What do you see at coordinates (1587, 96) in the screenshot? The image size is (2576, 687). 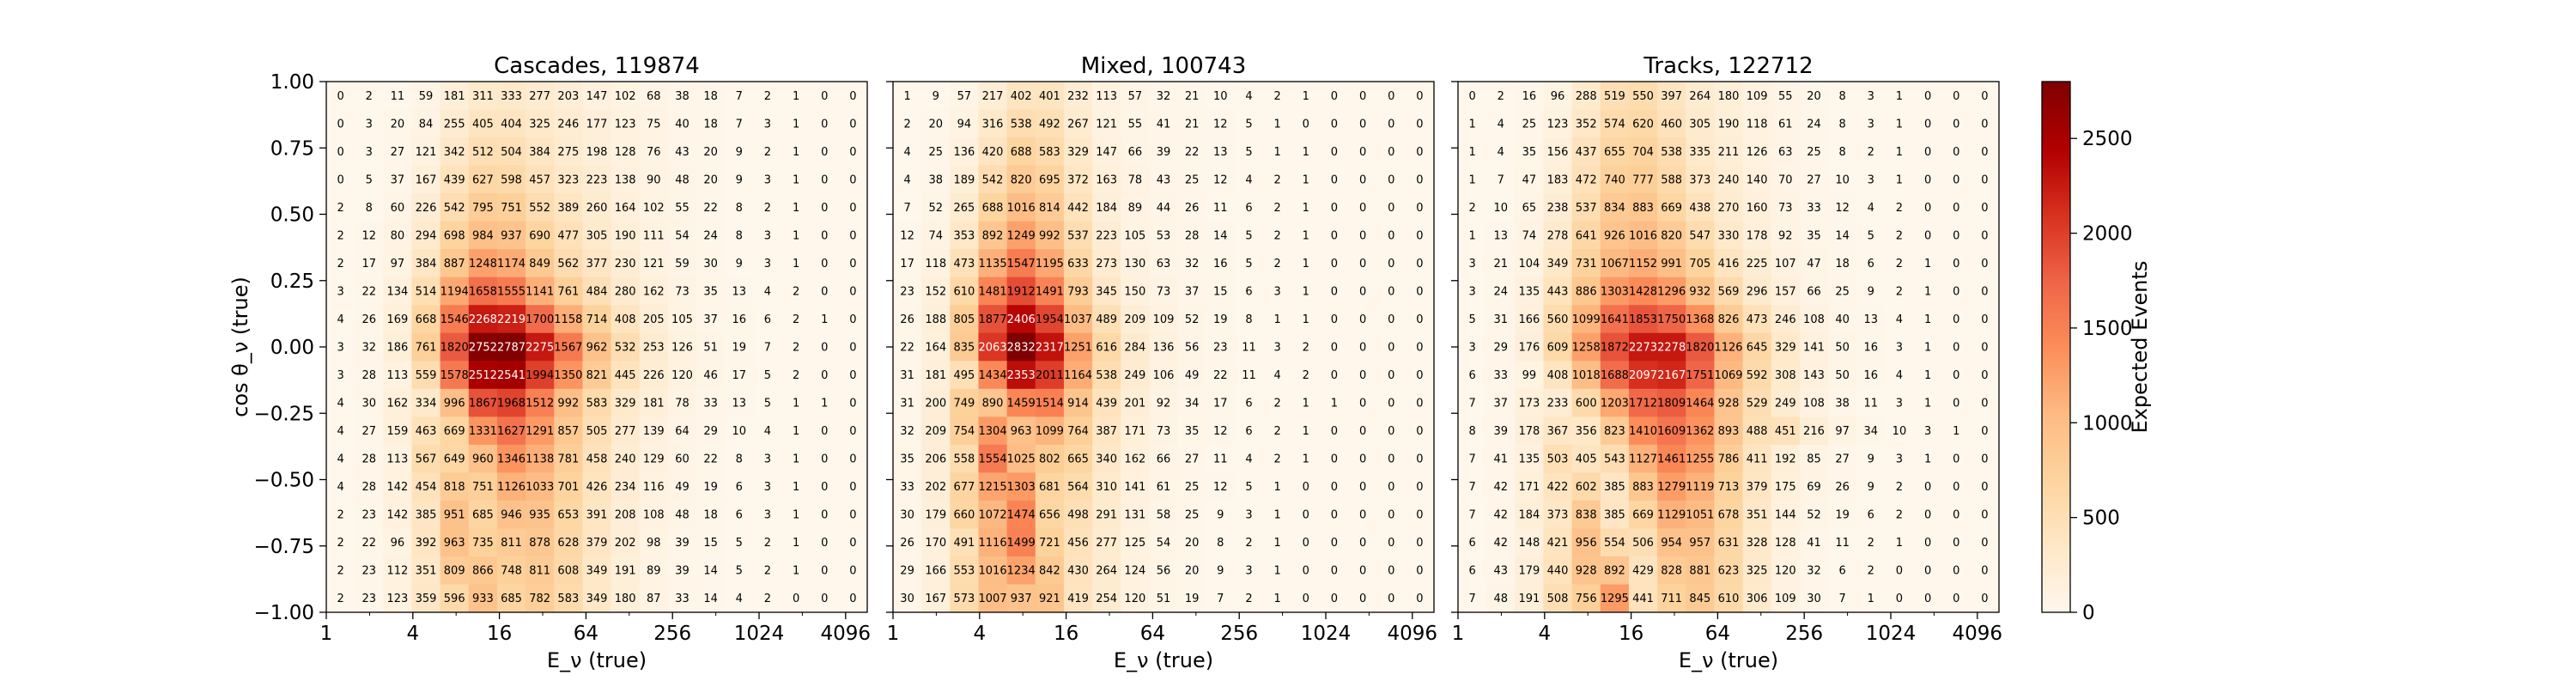 I see `cell-value-label: 288` at bounding box center [1587, 96].